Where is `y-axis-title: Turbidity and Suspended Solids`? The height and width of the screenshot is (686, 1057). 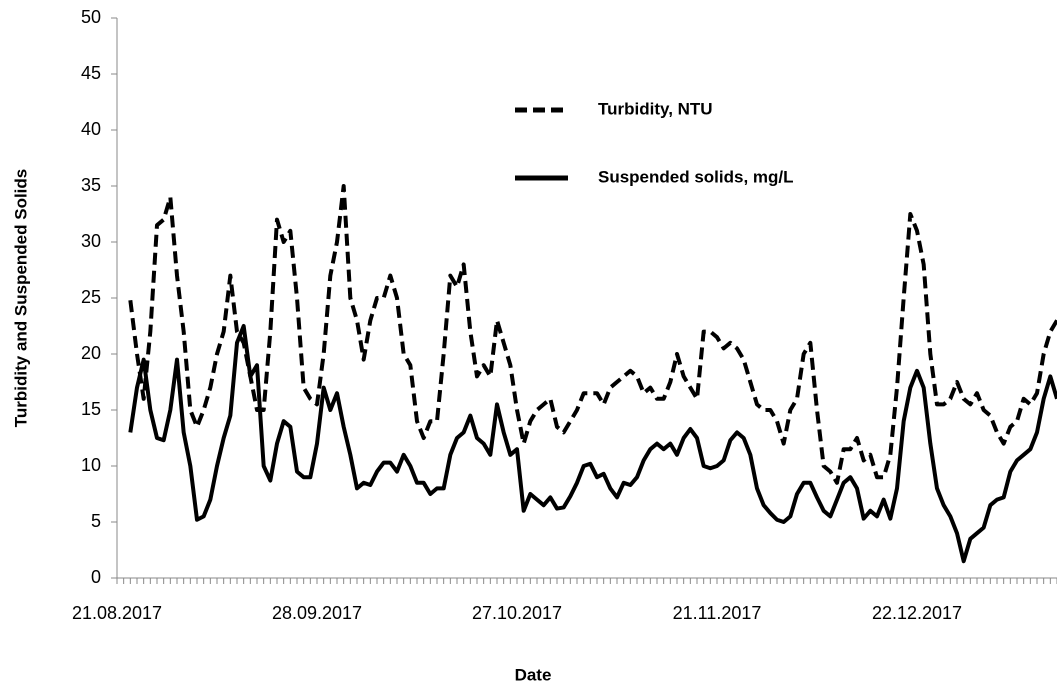 y-axis-title: Turbidity and Suspended Solids is located at coordinates (20, 298).